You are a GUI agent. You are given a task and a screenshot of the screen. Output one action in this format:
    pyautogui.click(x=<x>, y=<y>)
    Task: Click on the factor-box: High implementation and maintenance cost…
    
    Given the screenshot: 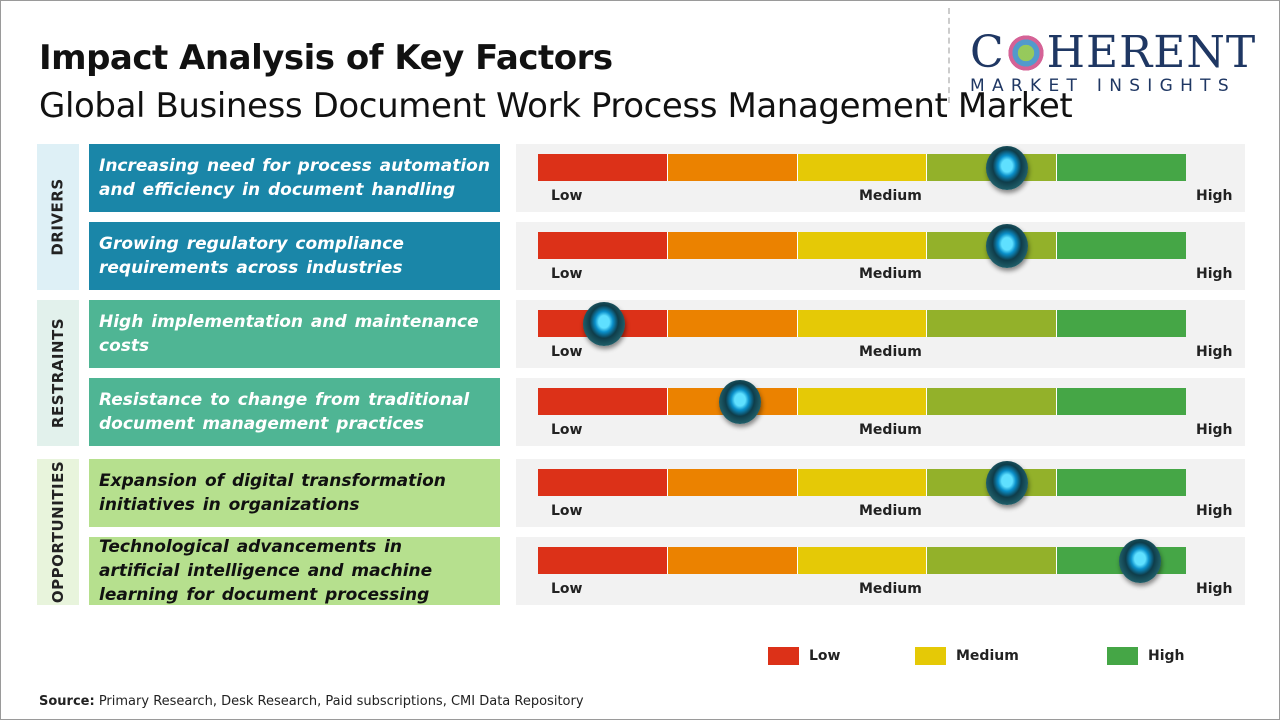 What is the action you would take?
    pyautogui.click(x=294, y=334)
    